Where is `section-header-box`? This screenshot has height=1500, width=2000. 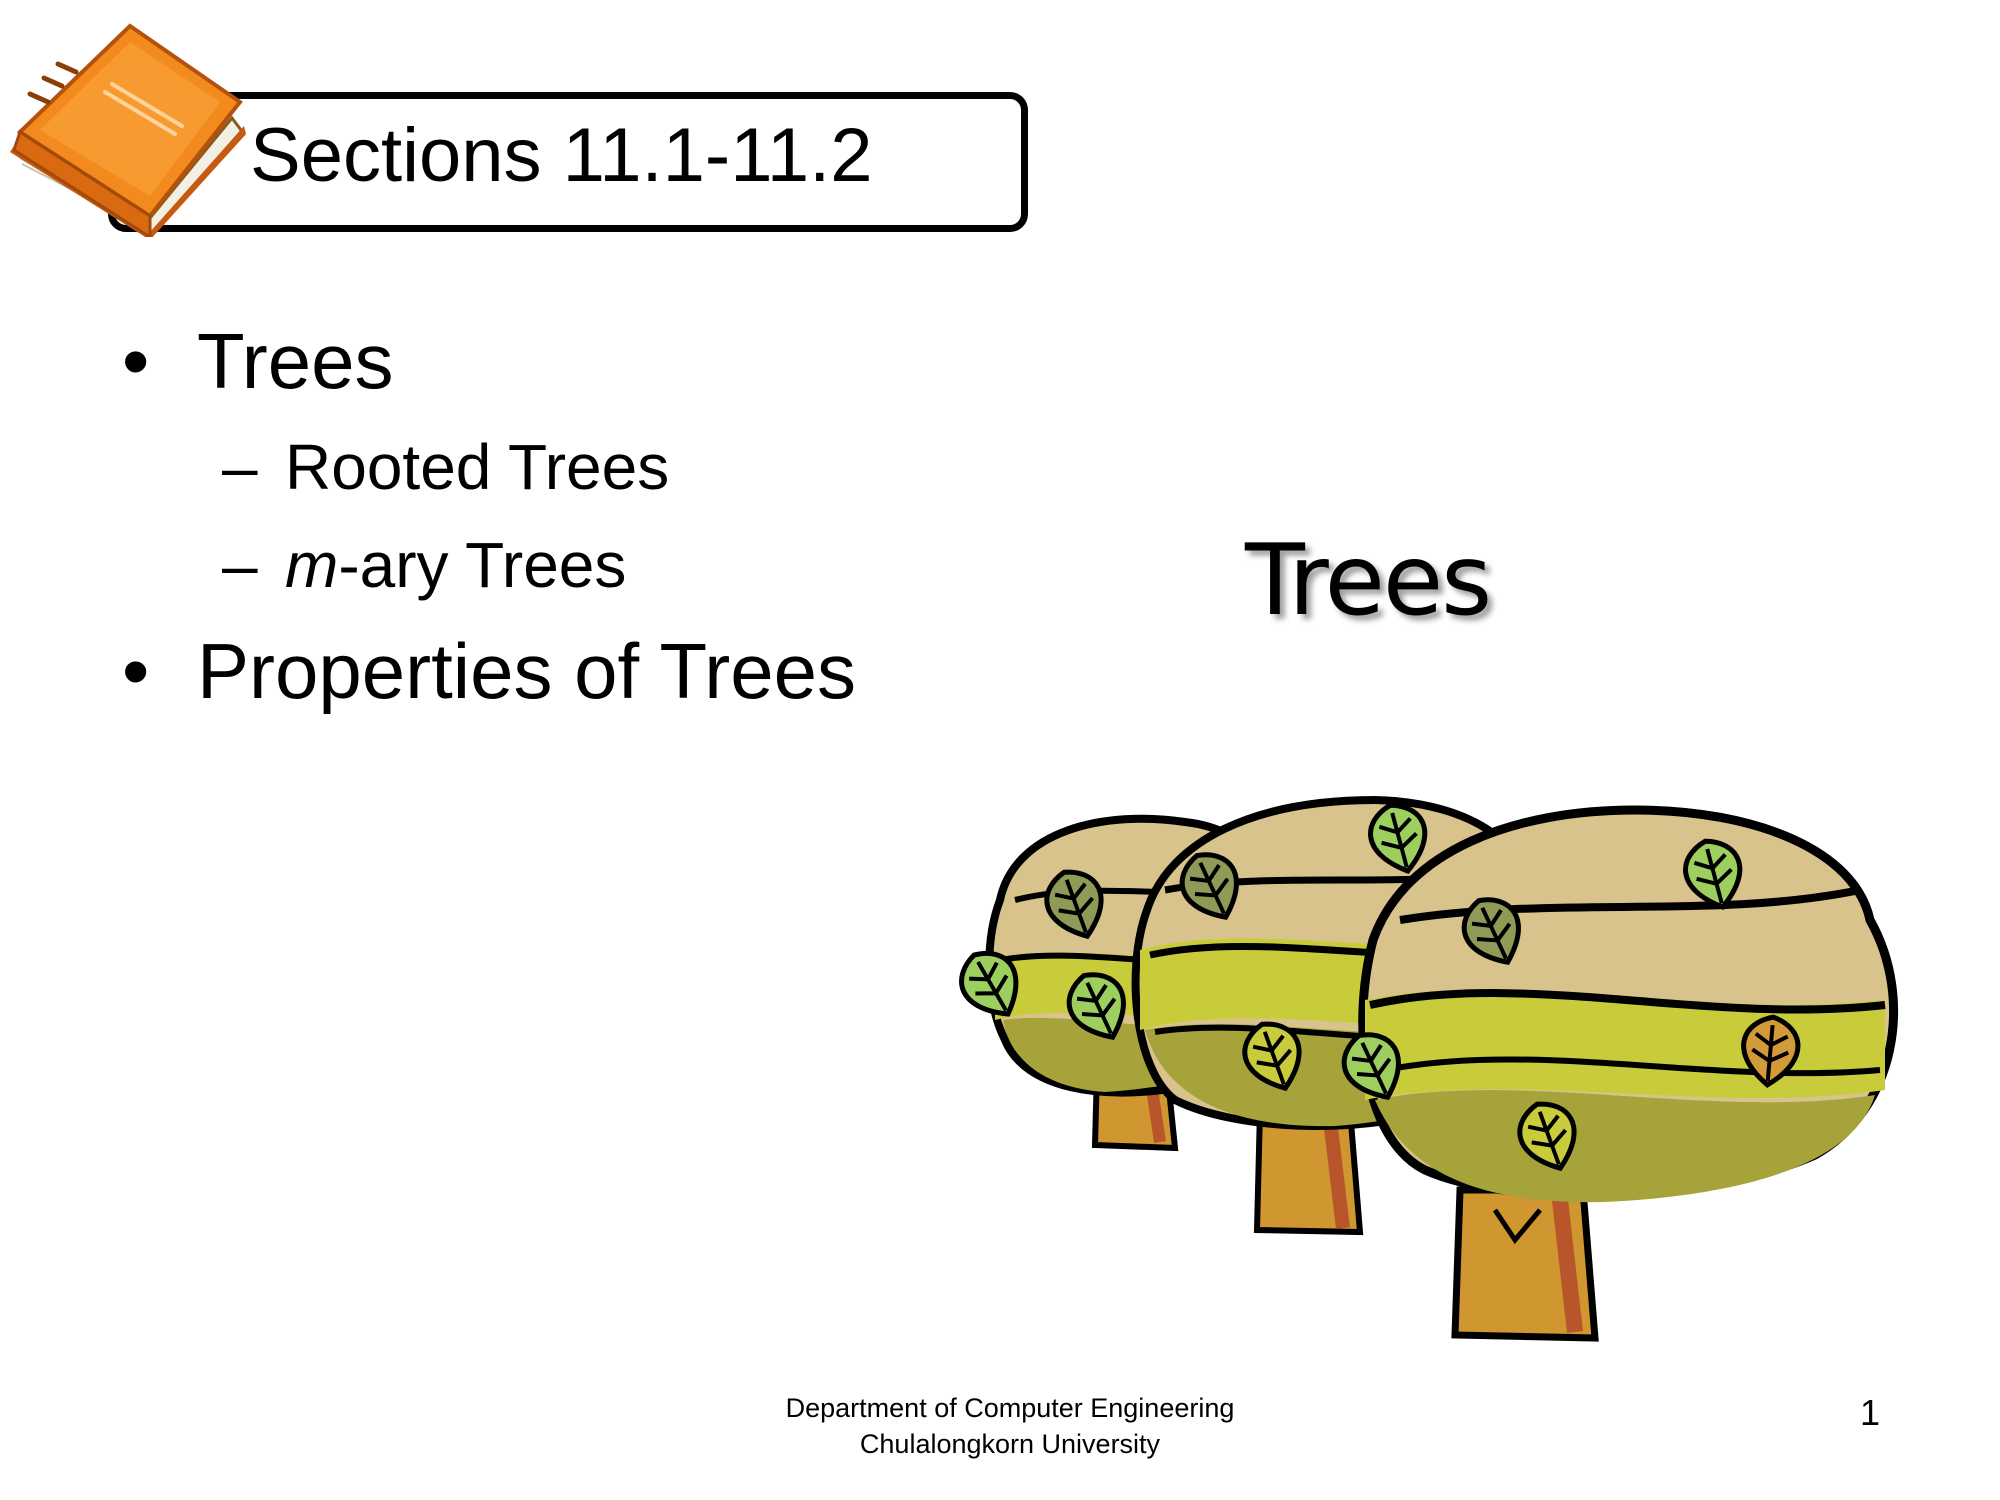
section-header-box is located at coordinates (568, 162).